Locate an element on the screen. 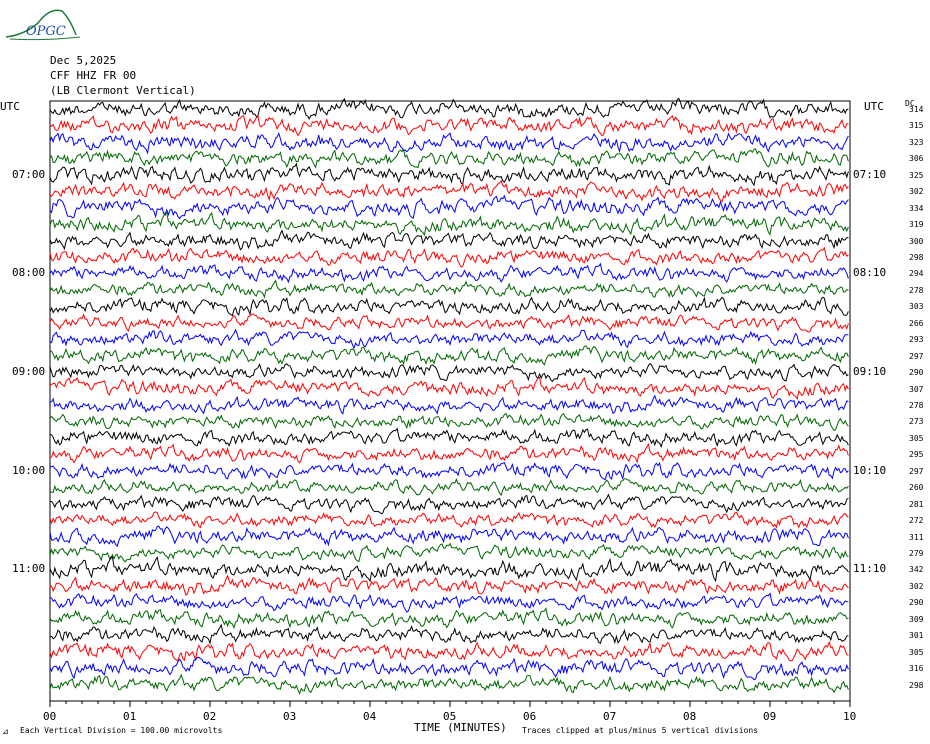 Image resolution: width=930 pixels, height=744 pixels. rms-value: 311 is located at coordinates (916, 537).